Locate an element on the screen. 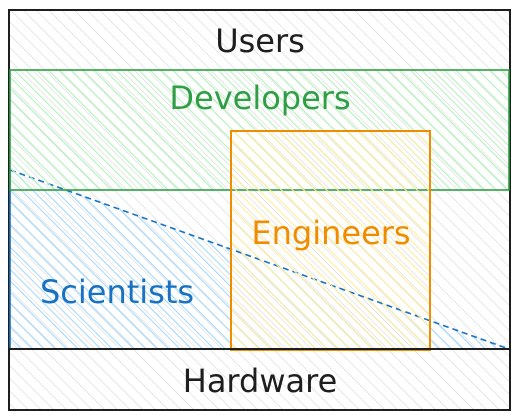  users-label: Users is located at coordinates (260, 41).